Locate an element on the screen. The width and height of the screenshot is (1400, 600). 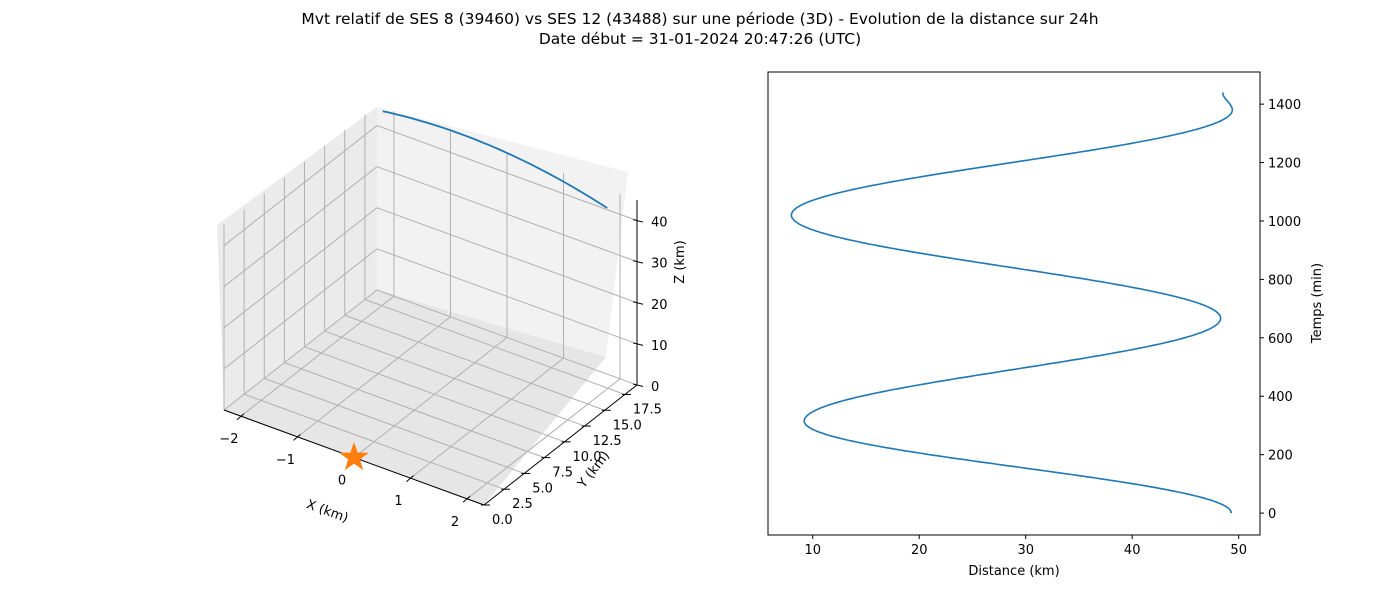
y-tick-label: 200 is located at coordinates (1280, 456).